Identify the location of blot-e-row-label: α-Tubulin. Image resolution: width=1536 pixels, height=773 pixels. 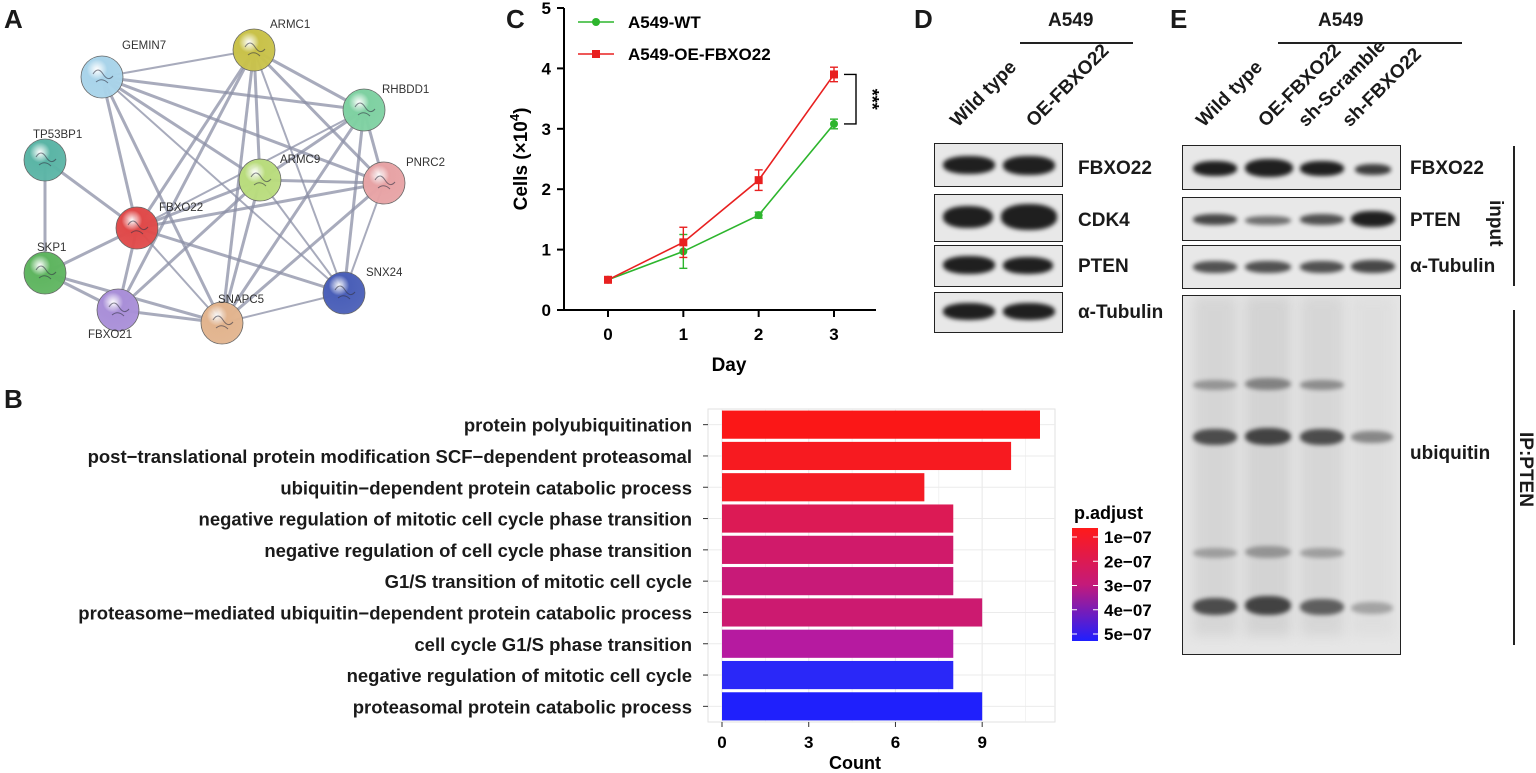
(1453, 266).